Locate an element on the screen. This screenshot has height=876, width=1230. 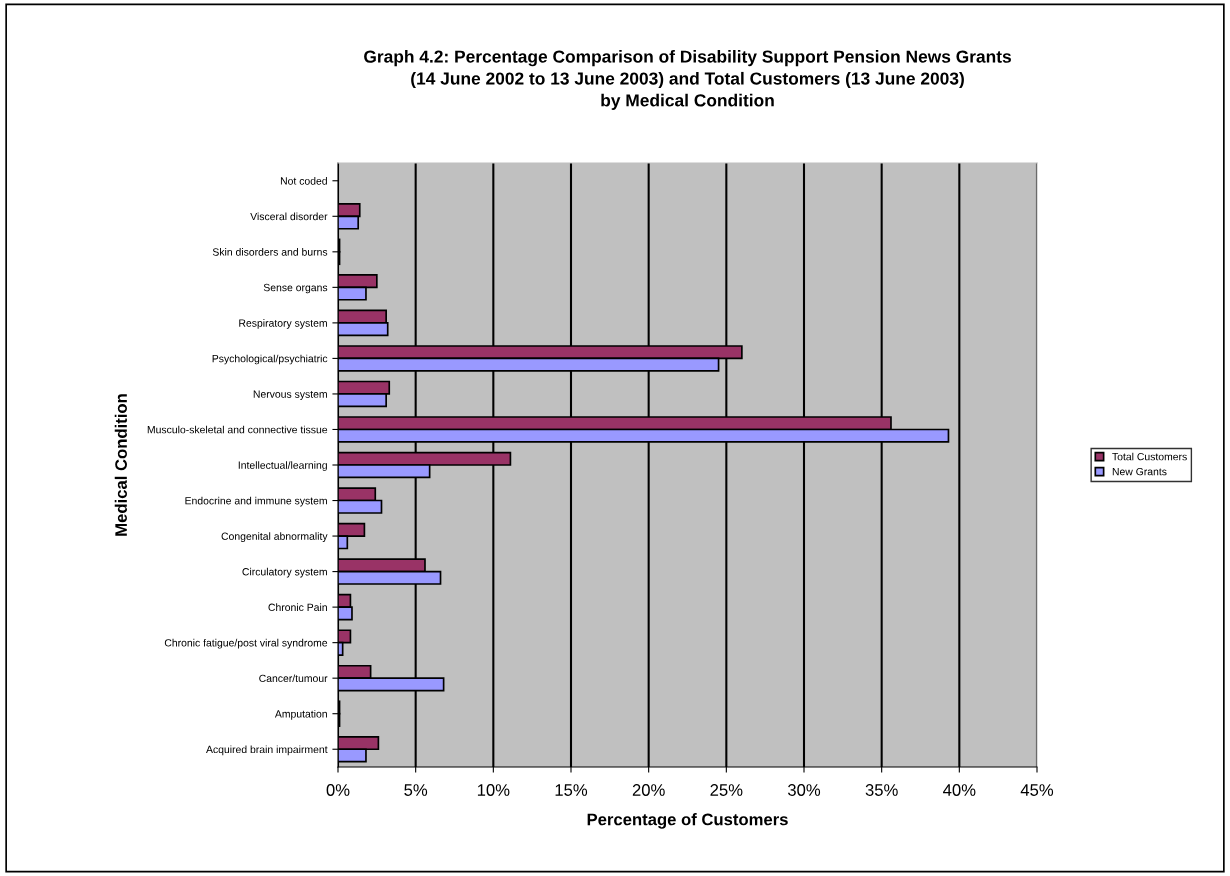
x-tick-label: 30% is located at coordinates (804, 790).